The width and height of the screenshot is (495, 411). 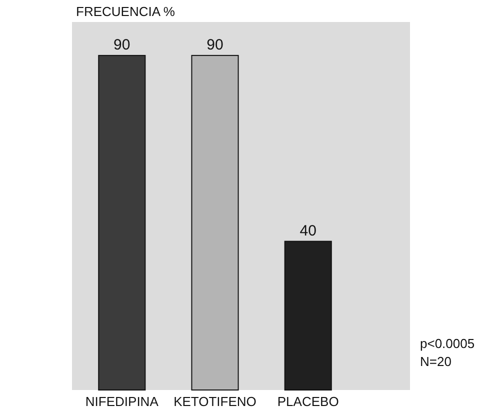 What do you see at coordinates (126, 11) in the screenshot?
I see `chart-title: FRECUENCIA %` at bounding box center [126, 11].